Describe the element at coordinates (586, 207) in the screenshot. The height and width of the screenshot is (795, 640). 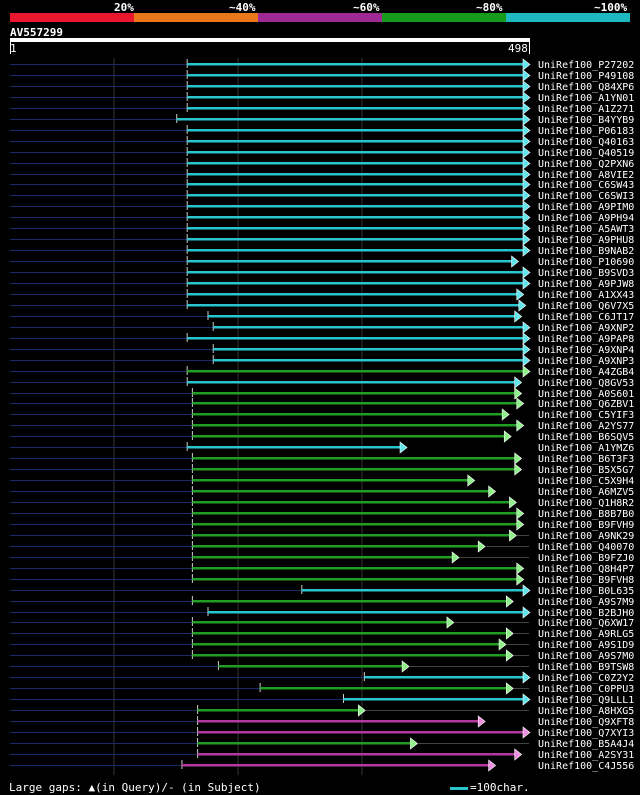
I see `hit-label: UniRef100_A9PIM0` at that location.